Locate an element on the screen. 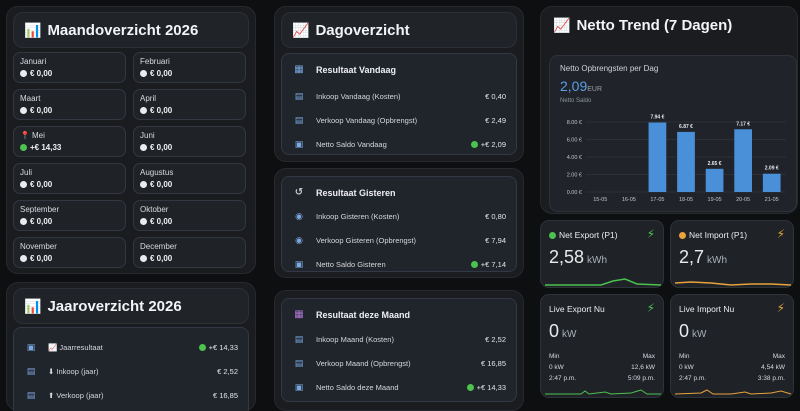 This screenshot has width=800, height=411. month-row-sale: ▤ Verkoop Maand (Opbrengst) € 16,85 is located at coordinates (399, 363).